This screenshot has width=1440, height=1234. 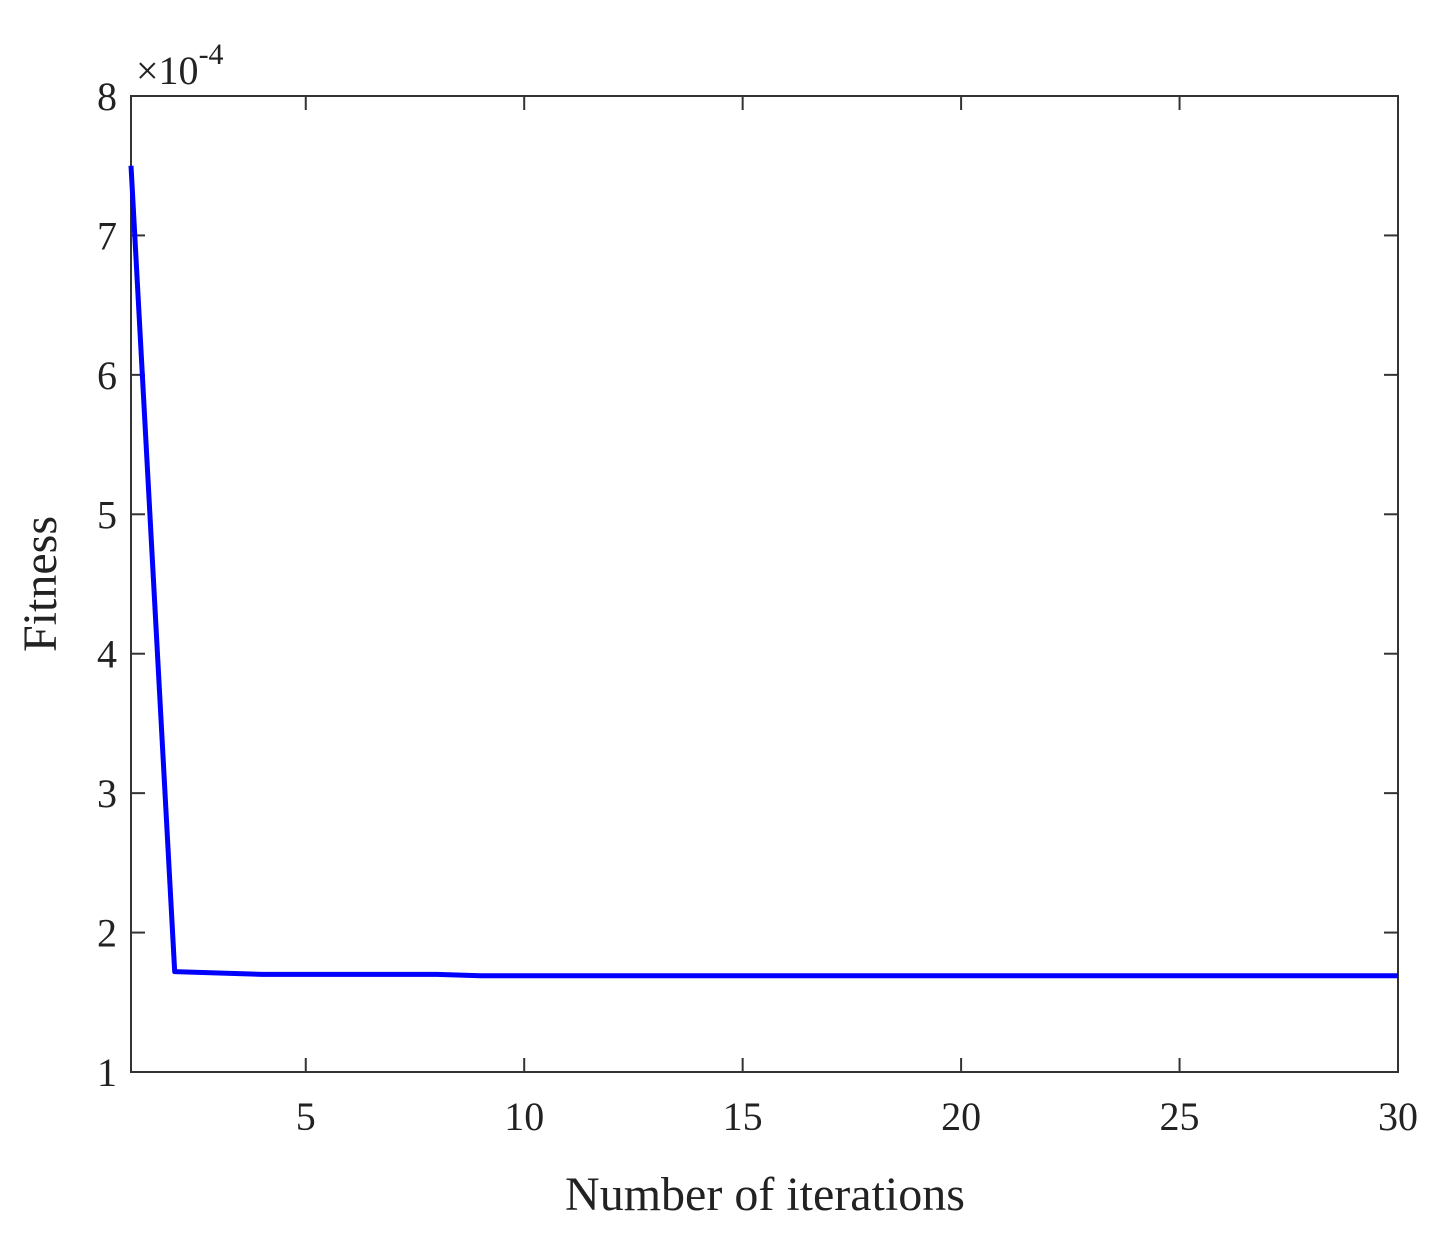 I want to click on y-tick-label: 3, so click(x=107, y=793).